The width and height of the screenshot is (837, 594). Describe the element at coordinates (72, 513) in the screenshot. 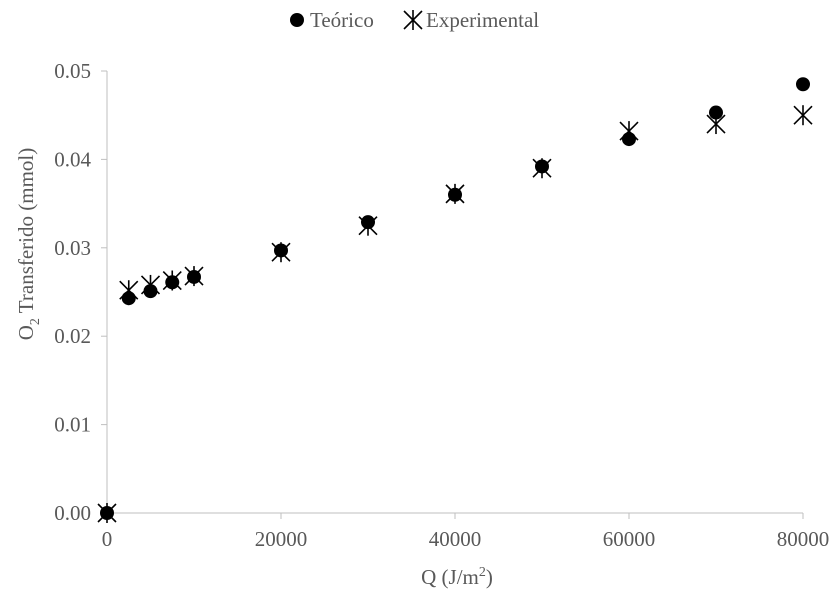

I see `y-tick-label: 0.00` at that location.